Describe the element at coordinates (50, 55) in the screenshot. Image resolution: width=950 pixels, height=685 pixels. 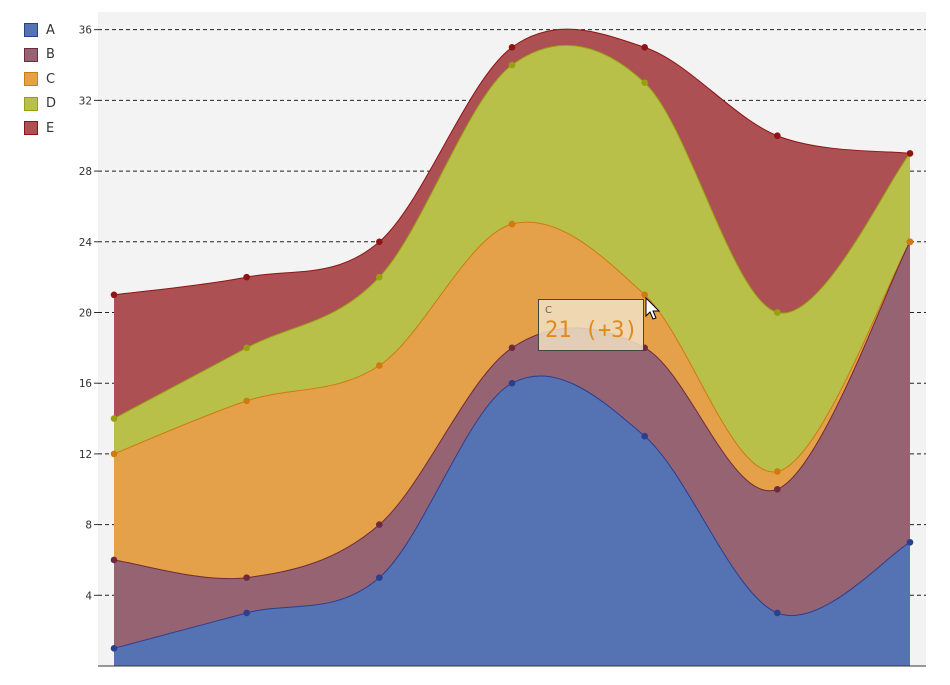
I see `legend-label-b: B` at that location.